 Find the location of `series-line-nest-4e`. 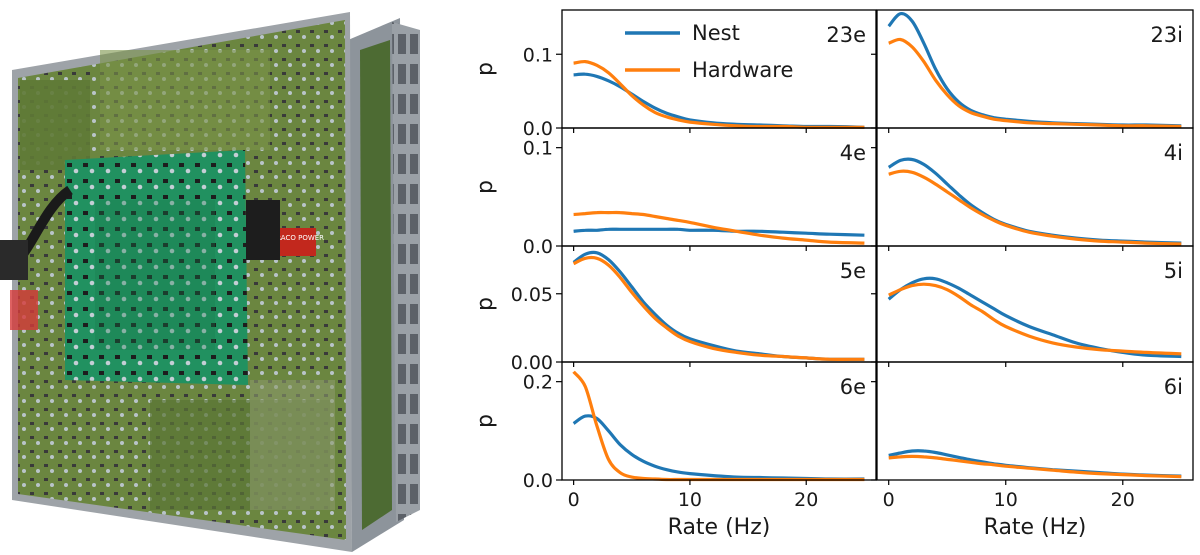

series-line-nest-4e is located at coordinates (719, 232).